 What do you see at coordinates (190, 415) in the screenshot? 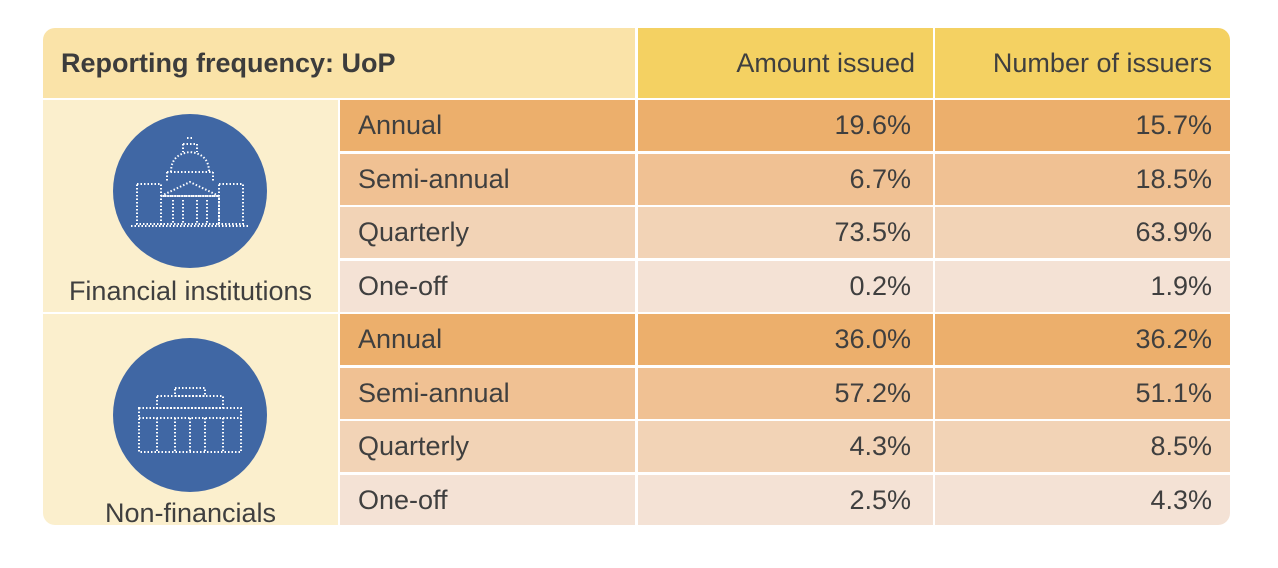
I see `office-building-icon` at bounding box center [190, 415].